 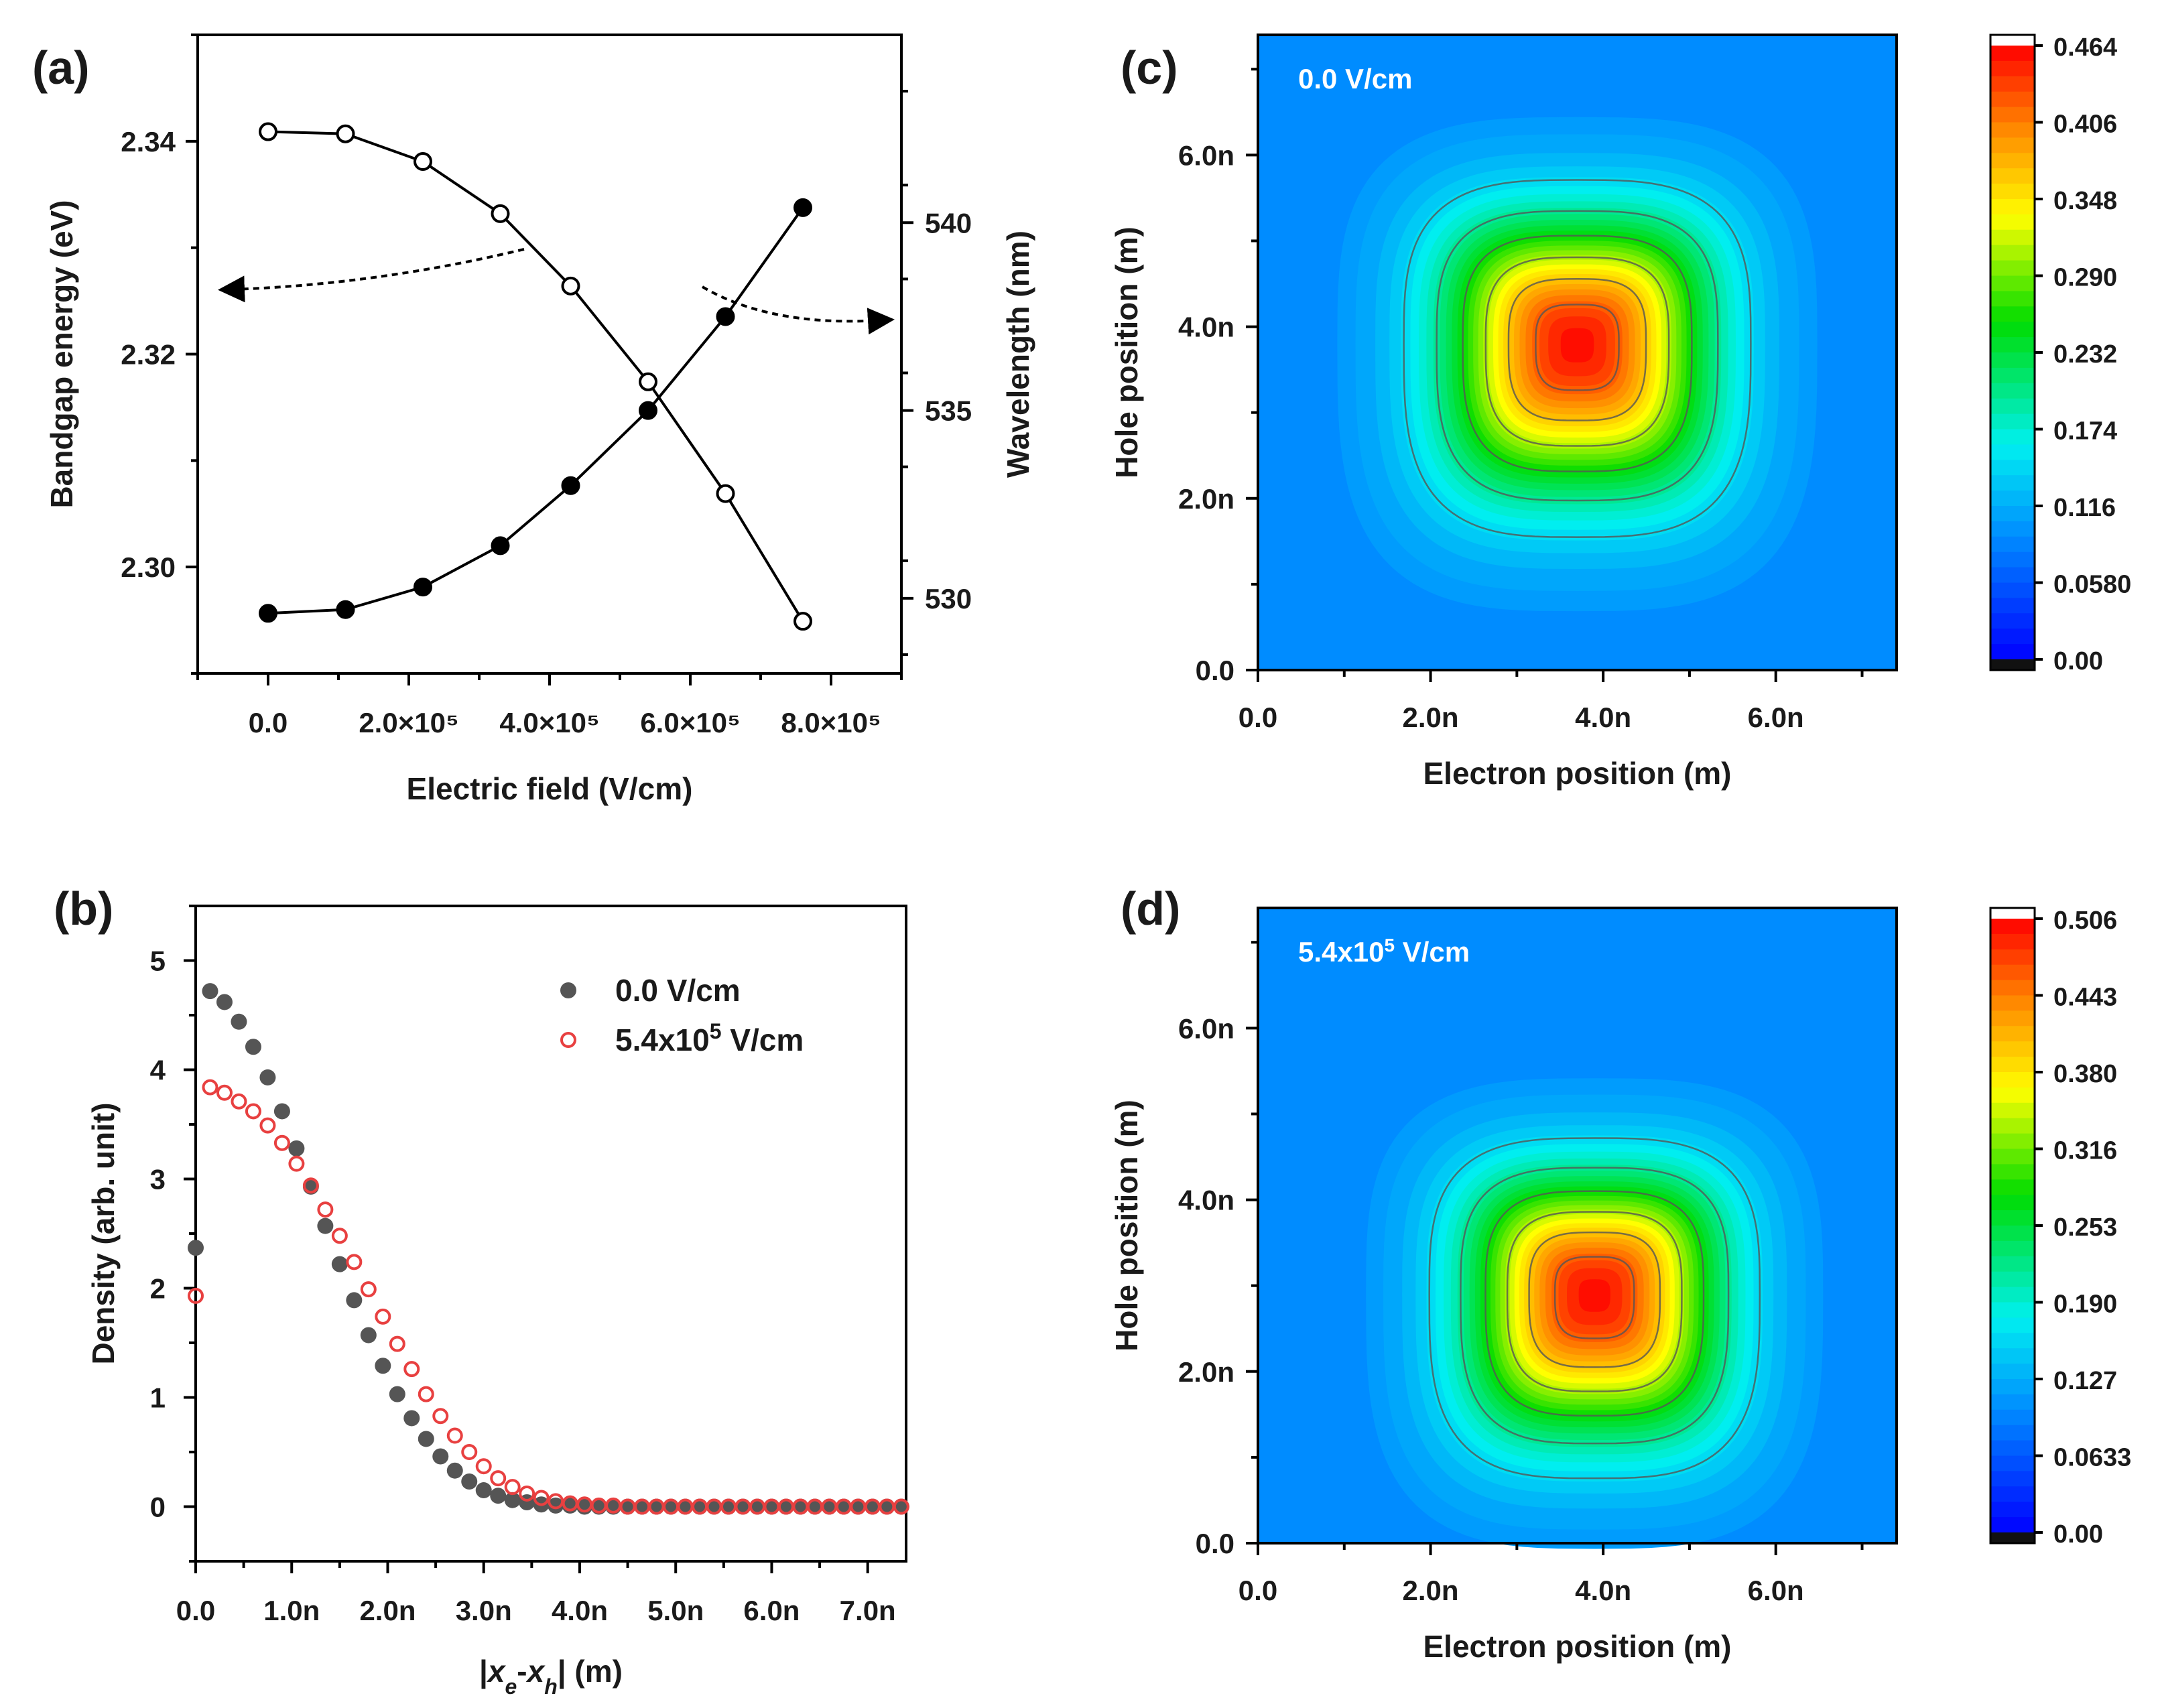 I want to click on legend-label-sup: 5, so click(x=716, y=1031).